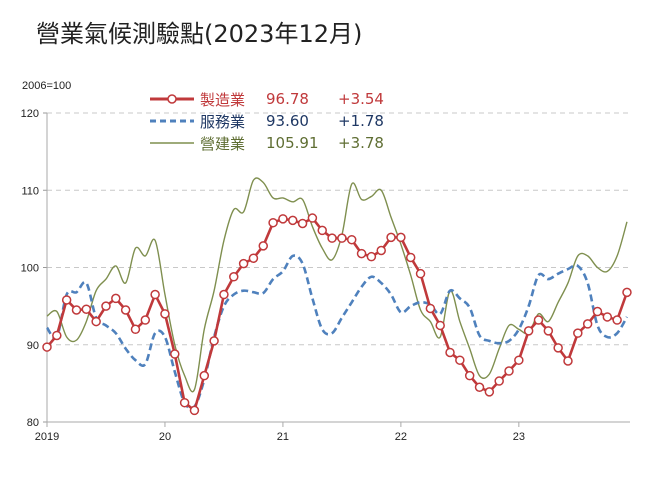 The image size is (656, 492). I want to click on chart-title: 營業氣候測驗點(2023年12月), so click(199, 34).